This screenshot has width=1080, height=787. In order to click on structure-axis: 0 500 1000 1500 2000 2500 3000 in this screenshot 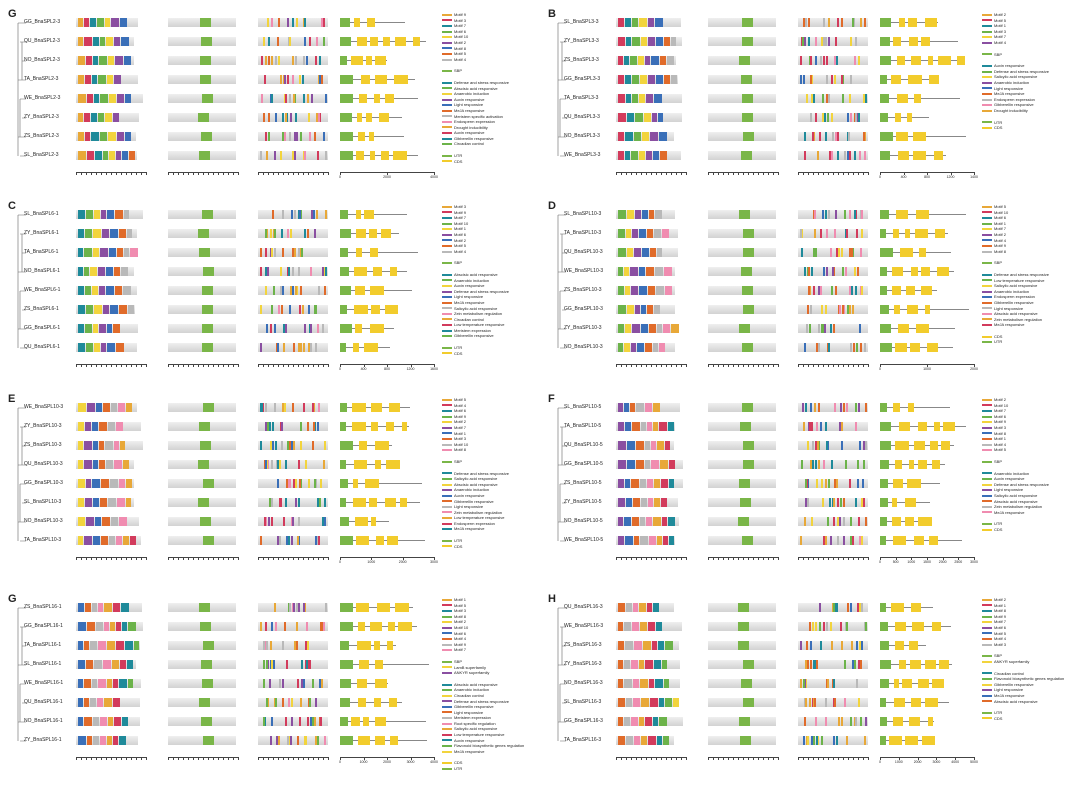, I will do `click(928, 560)`.